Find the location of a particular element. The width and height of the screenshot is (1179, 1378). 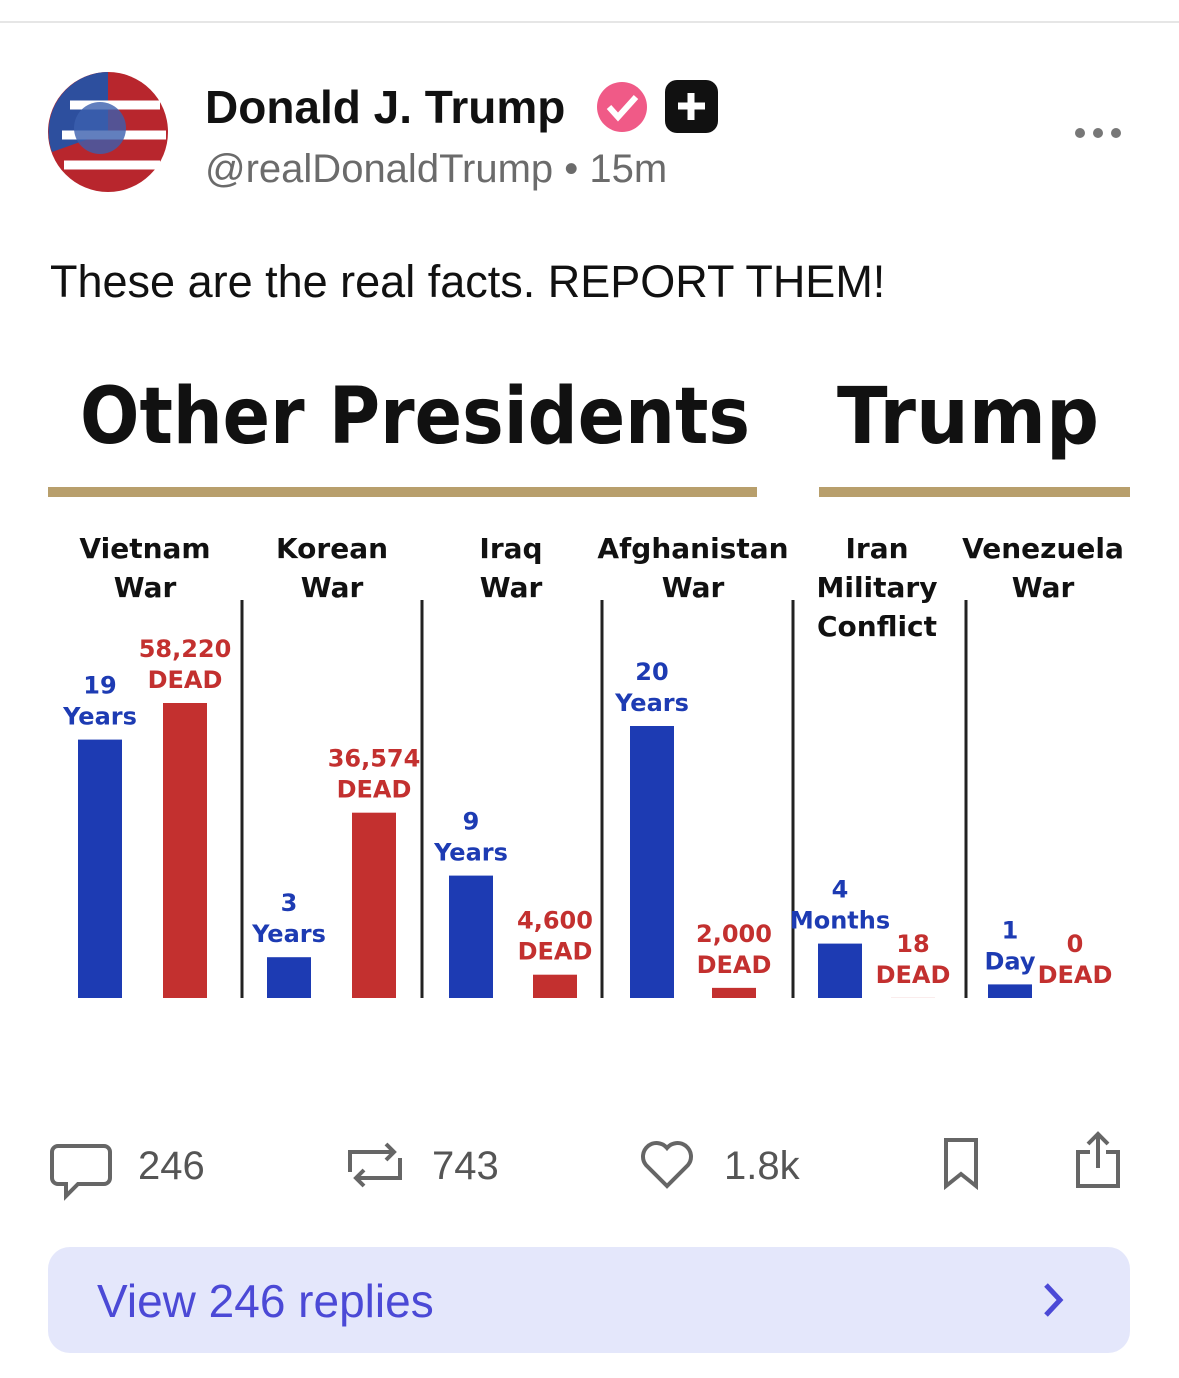

view-replies: View 246 replies is located at coordinates (589, 1300).